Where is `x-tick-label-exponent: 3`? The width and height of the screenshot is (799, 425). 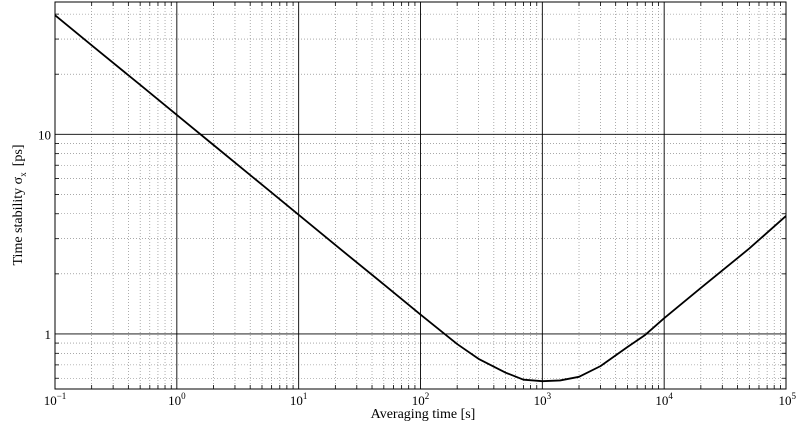
x-tick-label-exponent: 3 is located at coordinates (549, 396).